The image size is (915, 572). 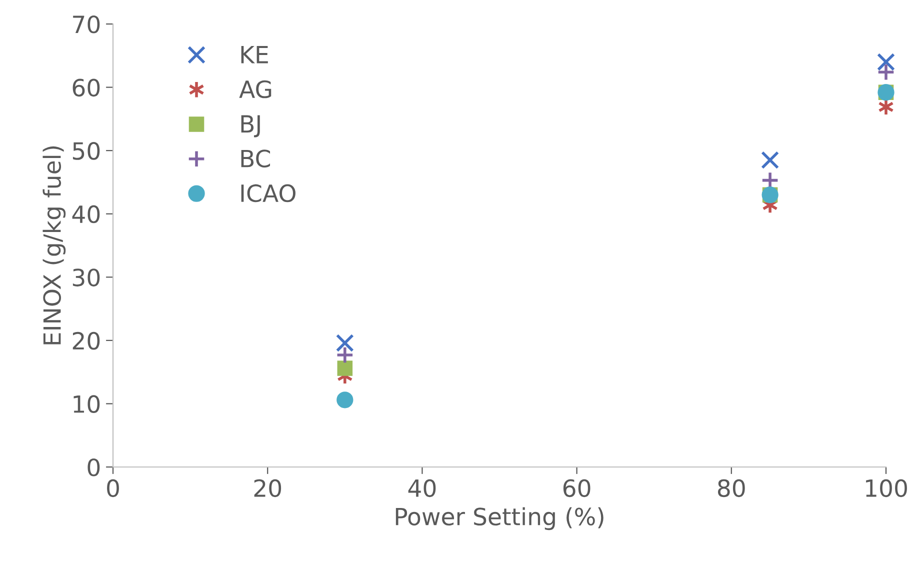 What do you see at coordinates (576, 488) in the screenshot?
I see `x-tick-label: 60` at bounding box center [576, 488].